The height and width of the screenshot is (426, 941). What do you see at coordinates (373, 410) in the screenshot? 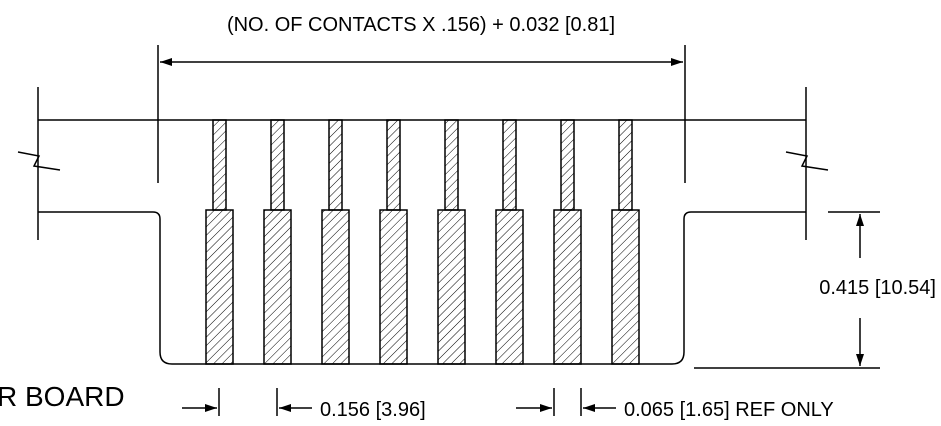
I see `pitch-dimension-label: 0.156 [3.96]` at bounding box center [373, 410].